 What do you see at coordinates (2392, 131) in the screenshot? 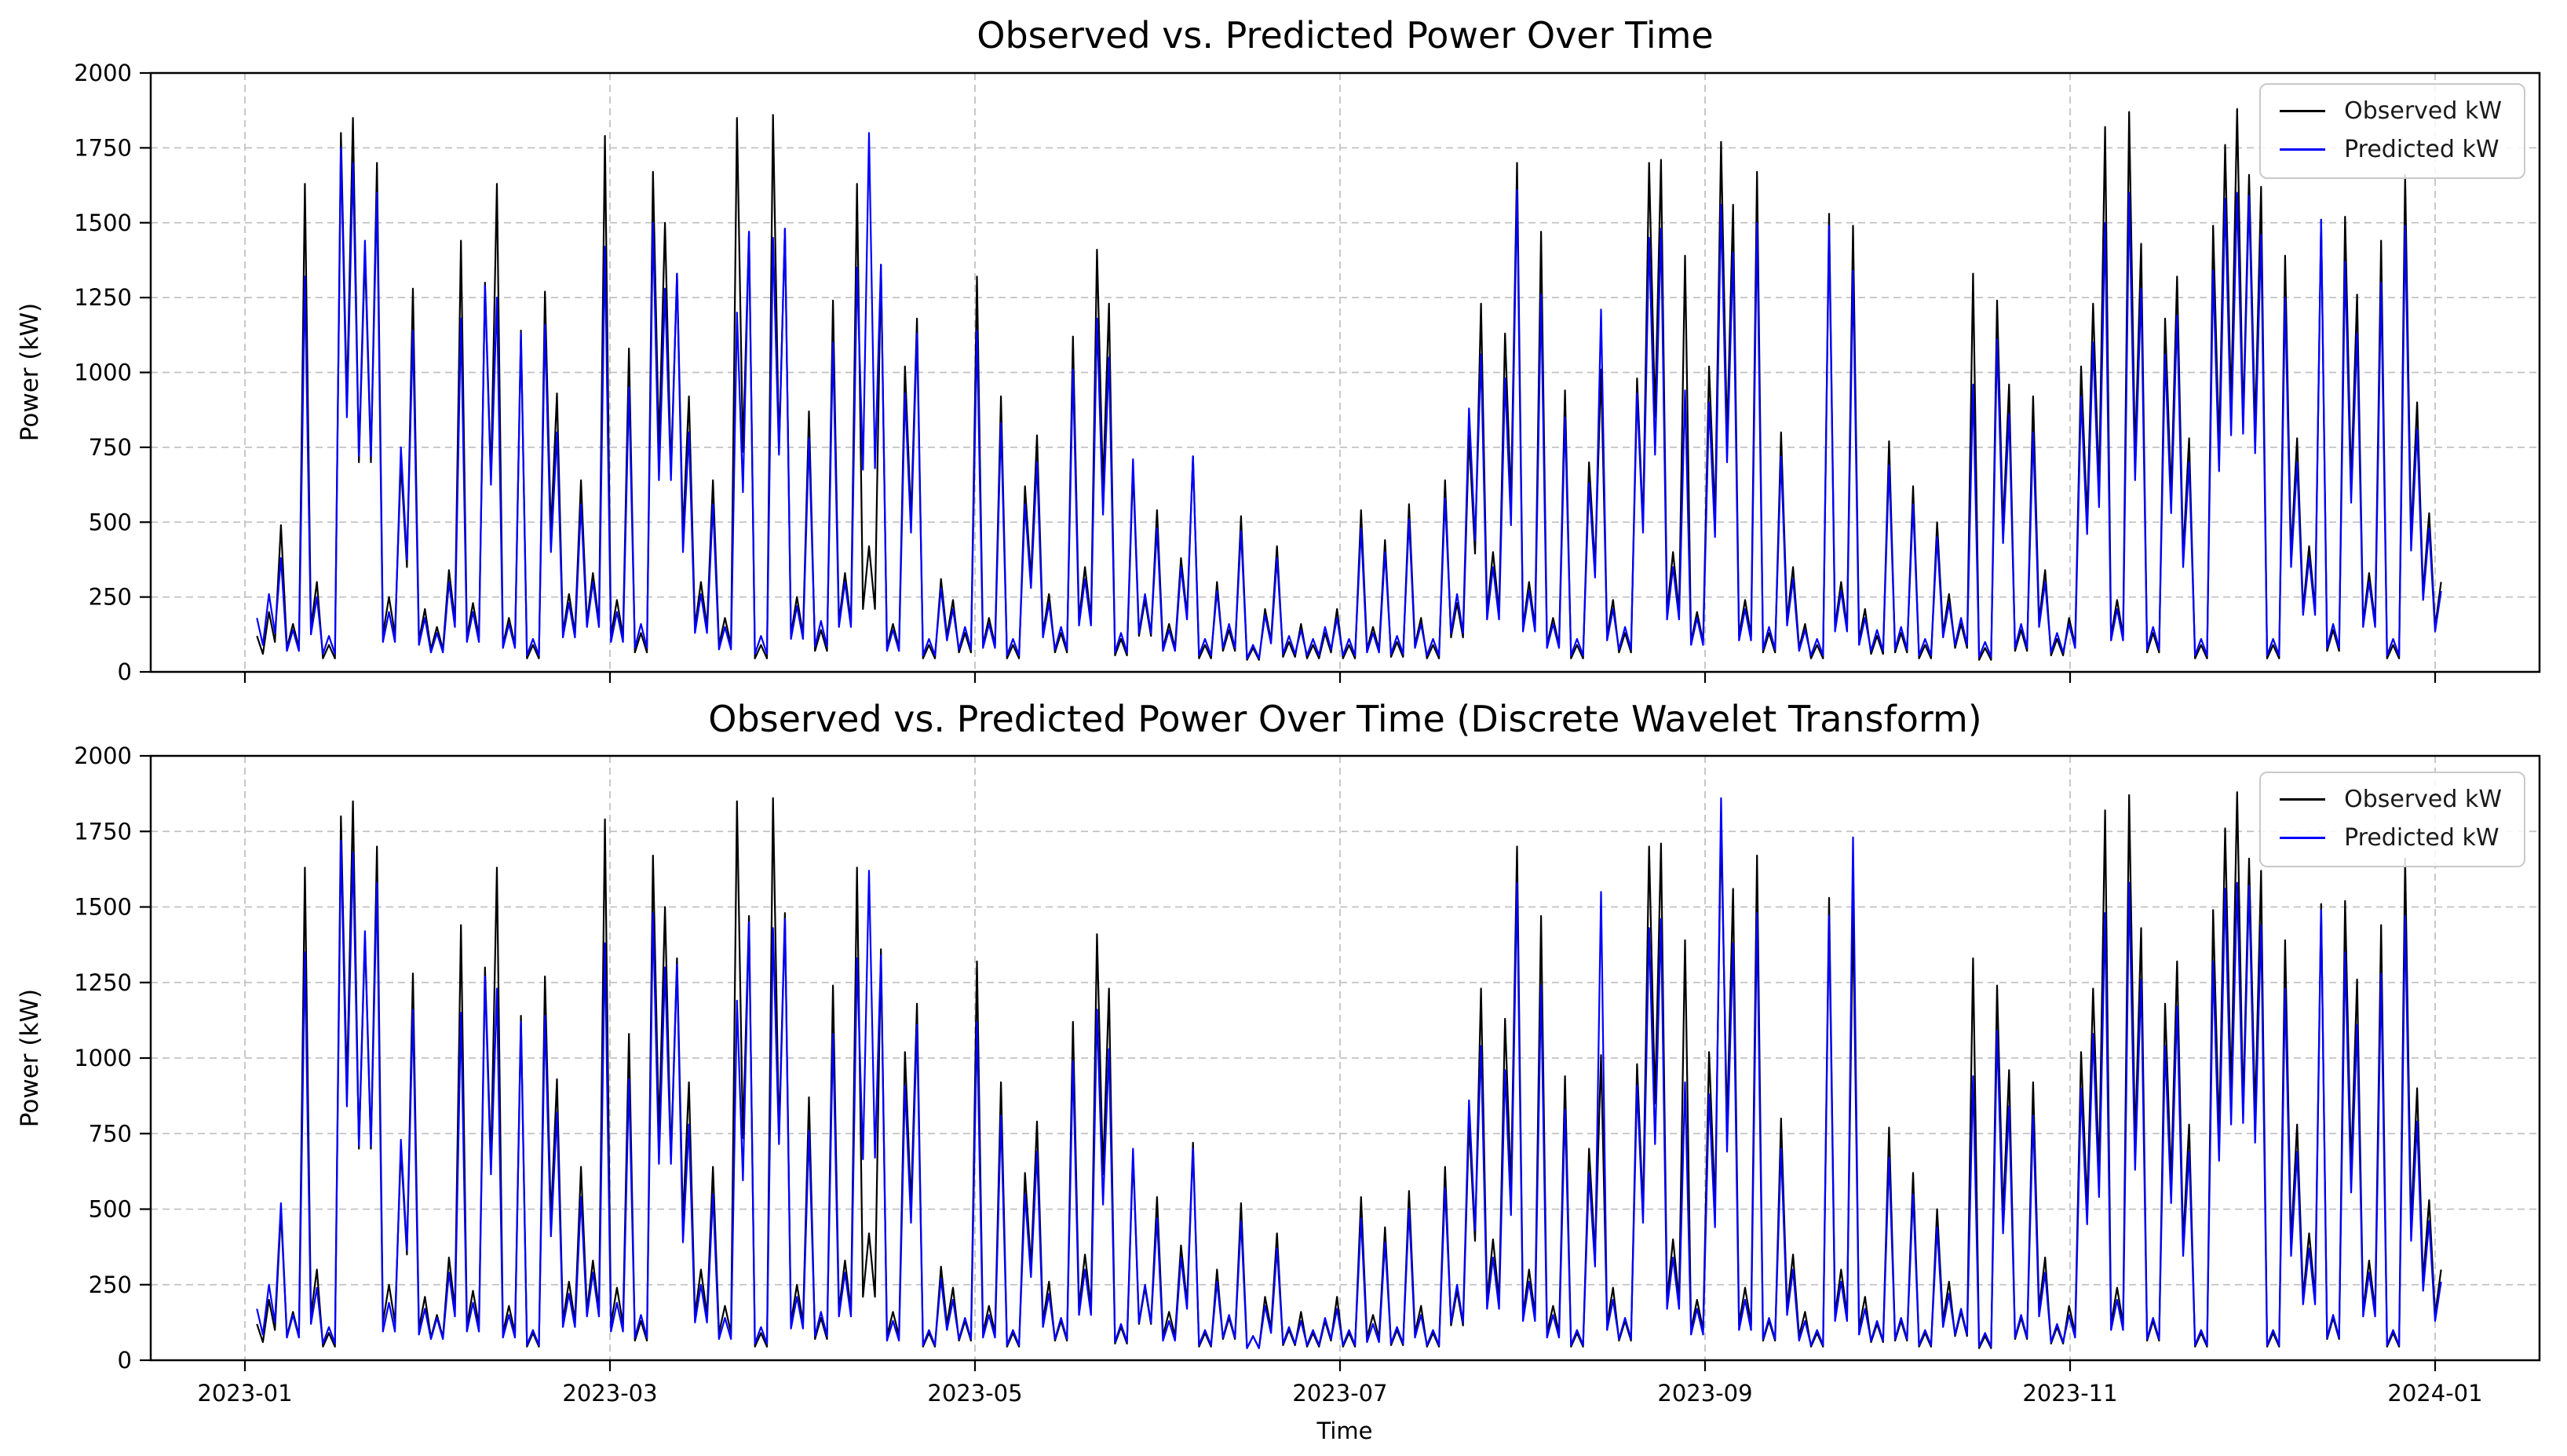
I see `chart-1-legend: Observed kW Predicted kW` at bounding box center [2392, 131].